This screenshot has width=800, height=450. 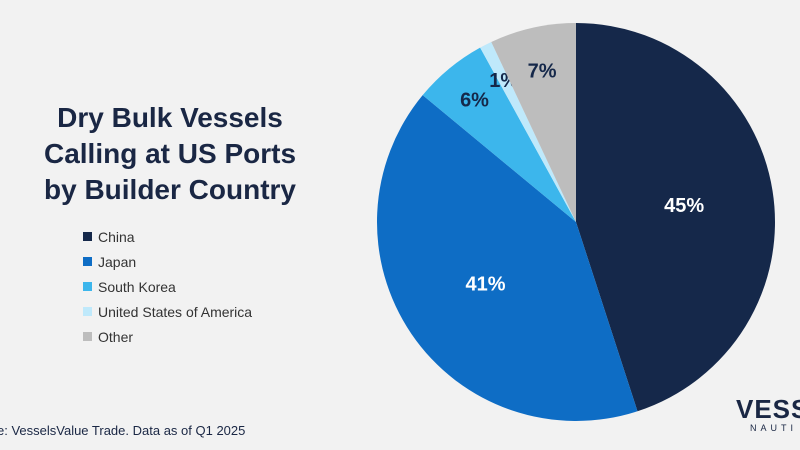 What do you see at coordinates (87, 286) in the screenshot?
I see `legend-swatch-south-korea` at bounding box center [87, 286].